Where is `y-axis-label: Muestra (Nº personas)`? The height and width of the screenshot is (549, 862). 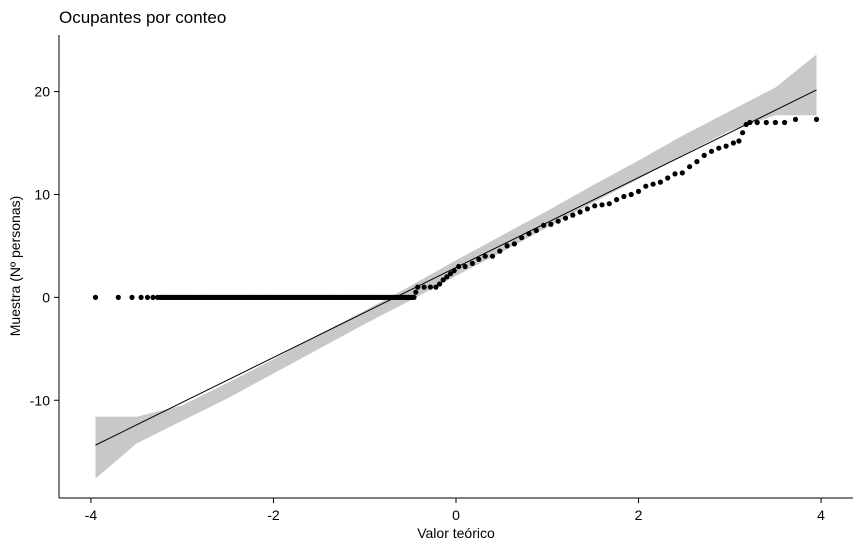 y-axis-label: Muestra (Nº personas) is located at coordinates (15, 266).